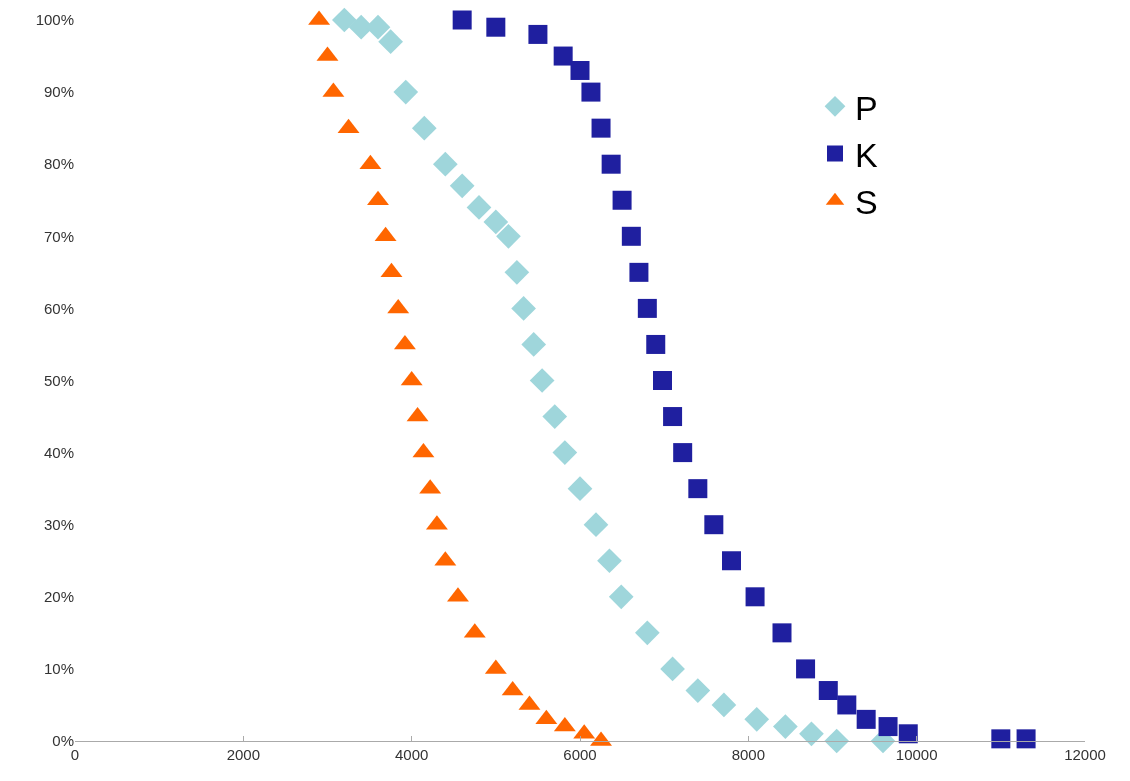  Describe the element at coordinates (243, 754) in the screenshot. I see `x-tick-label: 2000` at that location.